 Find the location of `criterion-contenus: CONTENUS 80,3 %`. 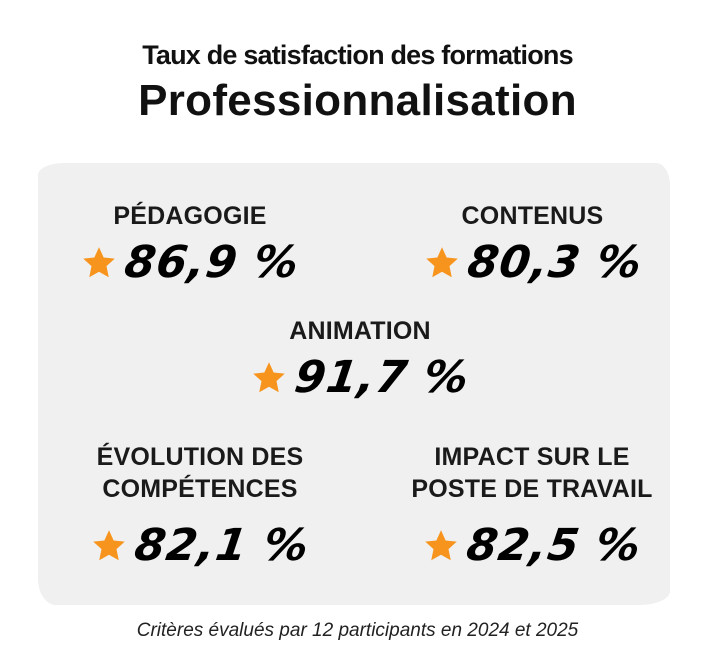

criterion-contenus: CONTENUS 80,3 % is located at coordinates (532, 244).